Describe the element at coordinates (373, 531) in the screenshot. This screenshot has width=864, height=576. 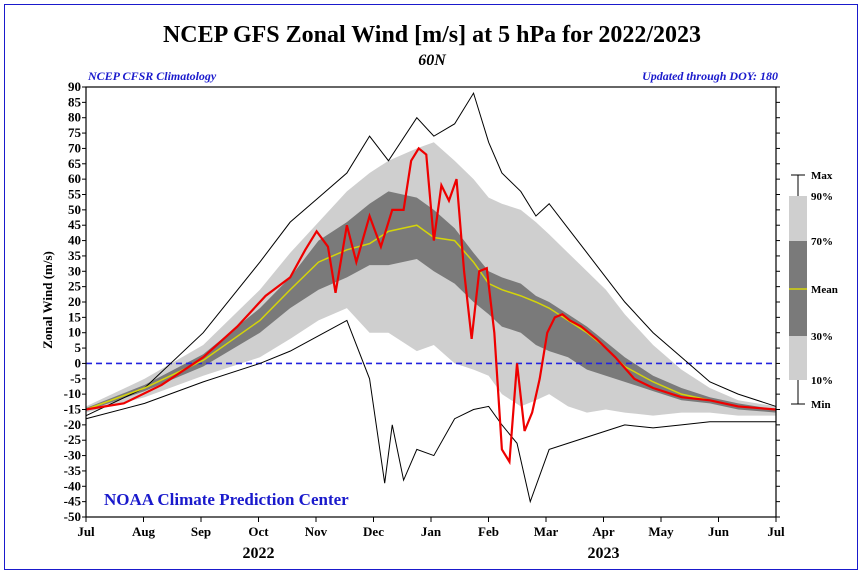
I see `x-tick-label: Dec` at that location.